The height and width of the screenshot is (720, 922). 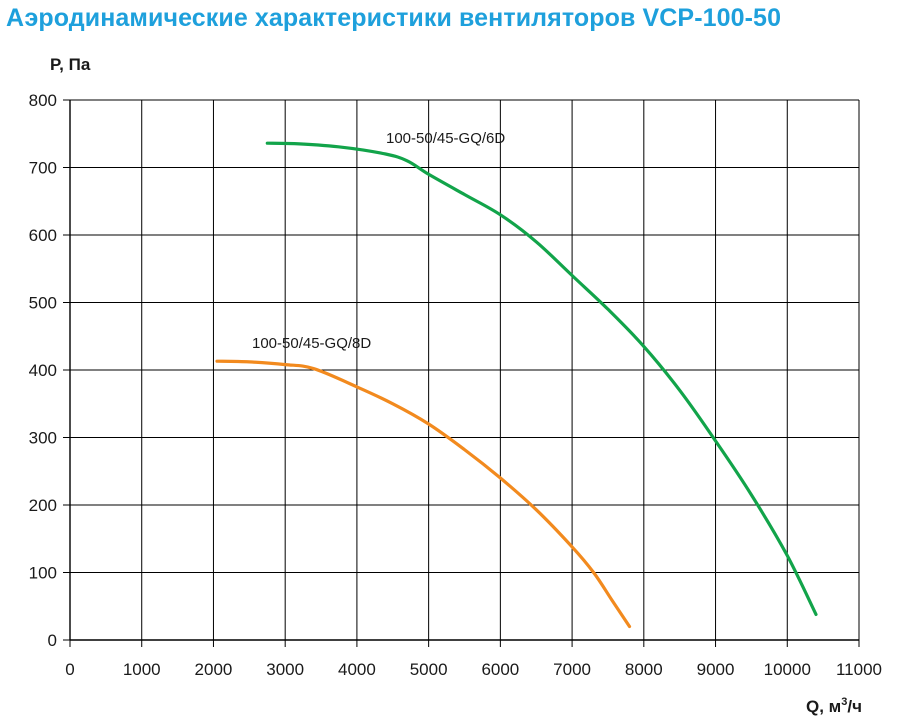 What do you see at coordinates (311, 343) in the screenshot?
I see `series-label-2: 100-50/45-GQ/8D` at bounding box center [311, 343].